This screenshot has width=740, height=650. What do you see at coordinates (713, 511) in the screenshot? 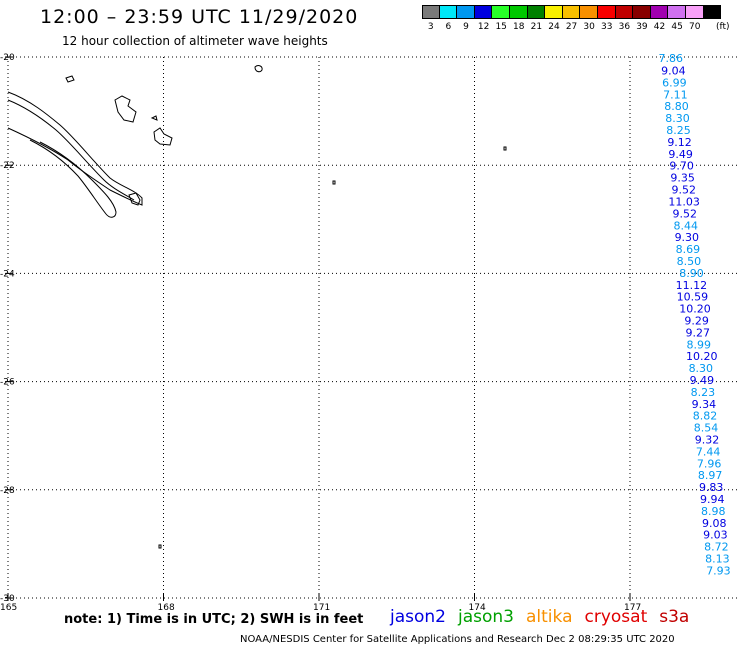
I see `swh-value: 8.98` at bounding box center [713, 511].